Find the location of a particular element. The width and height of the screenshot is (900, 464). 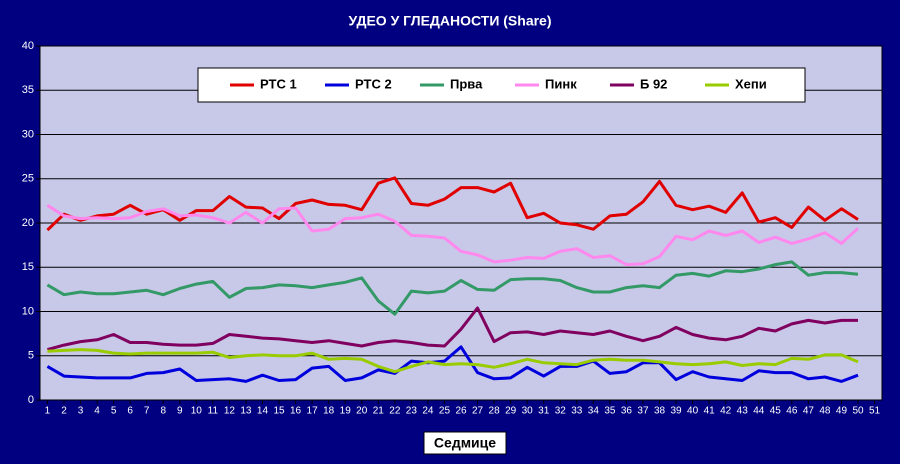

x-tick-label: 26 is located at coordinates (461, 411).